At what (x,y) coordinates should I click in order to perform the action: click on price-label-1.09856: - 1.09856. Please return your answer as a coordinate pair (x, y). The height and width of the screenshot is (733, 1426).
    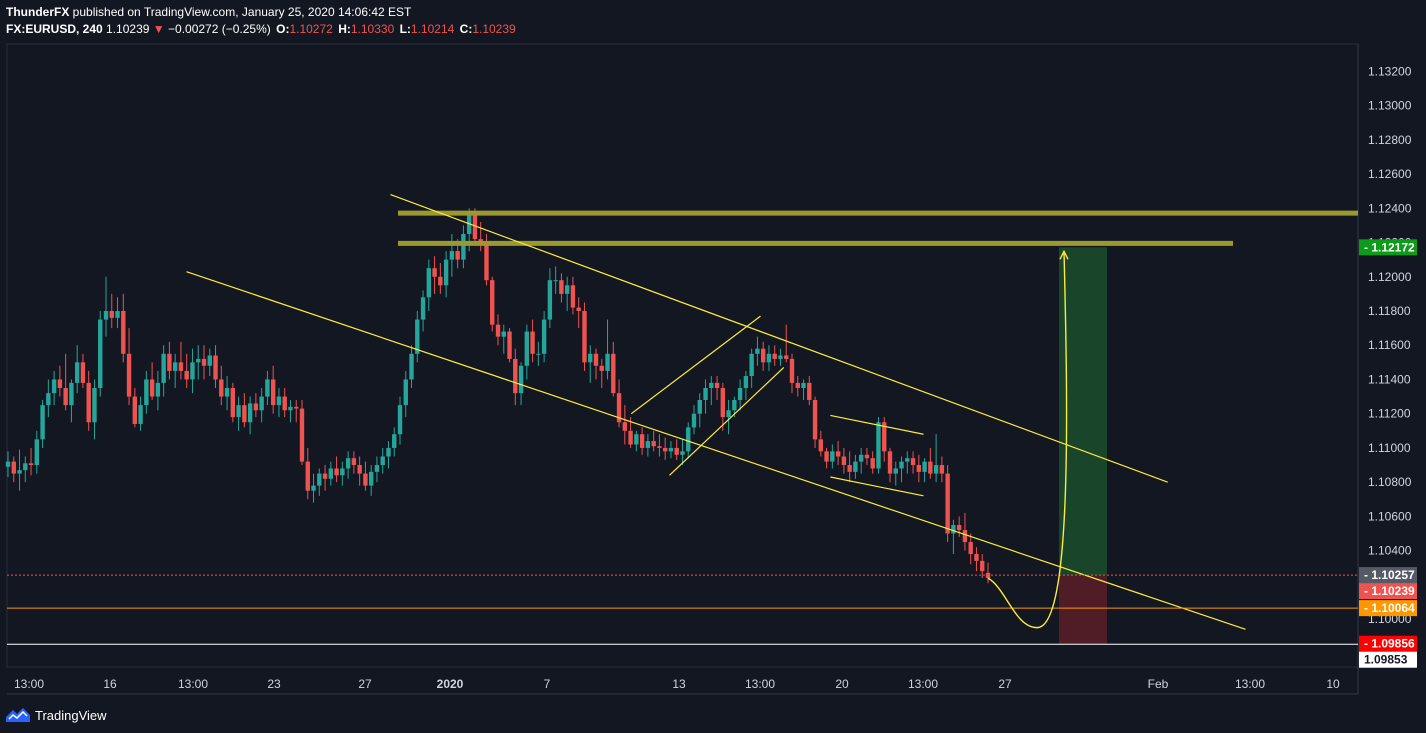
    Looking at the image, I should click on (1388, 643).